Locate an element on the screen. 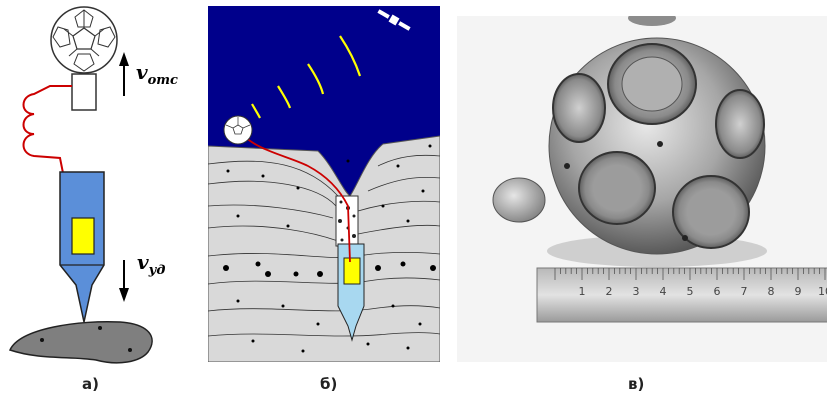 The height and width of the screenshot is (405, 827). velocity-up-label: vотс is located at coordinates (157, 74).